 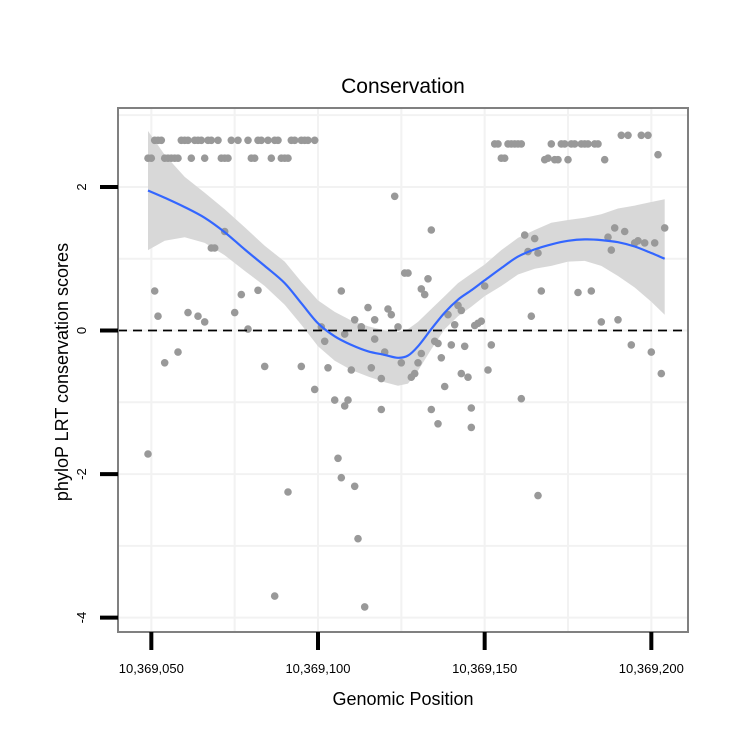 I want to click on y-tick-label: 2, so click(x=81, y=186).